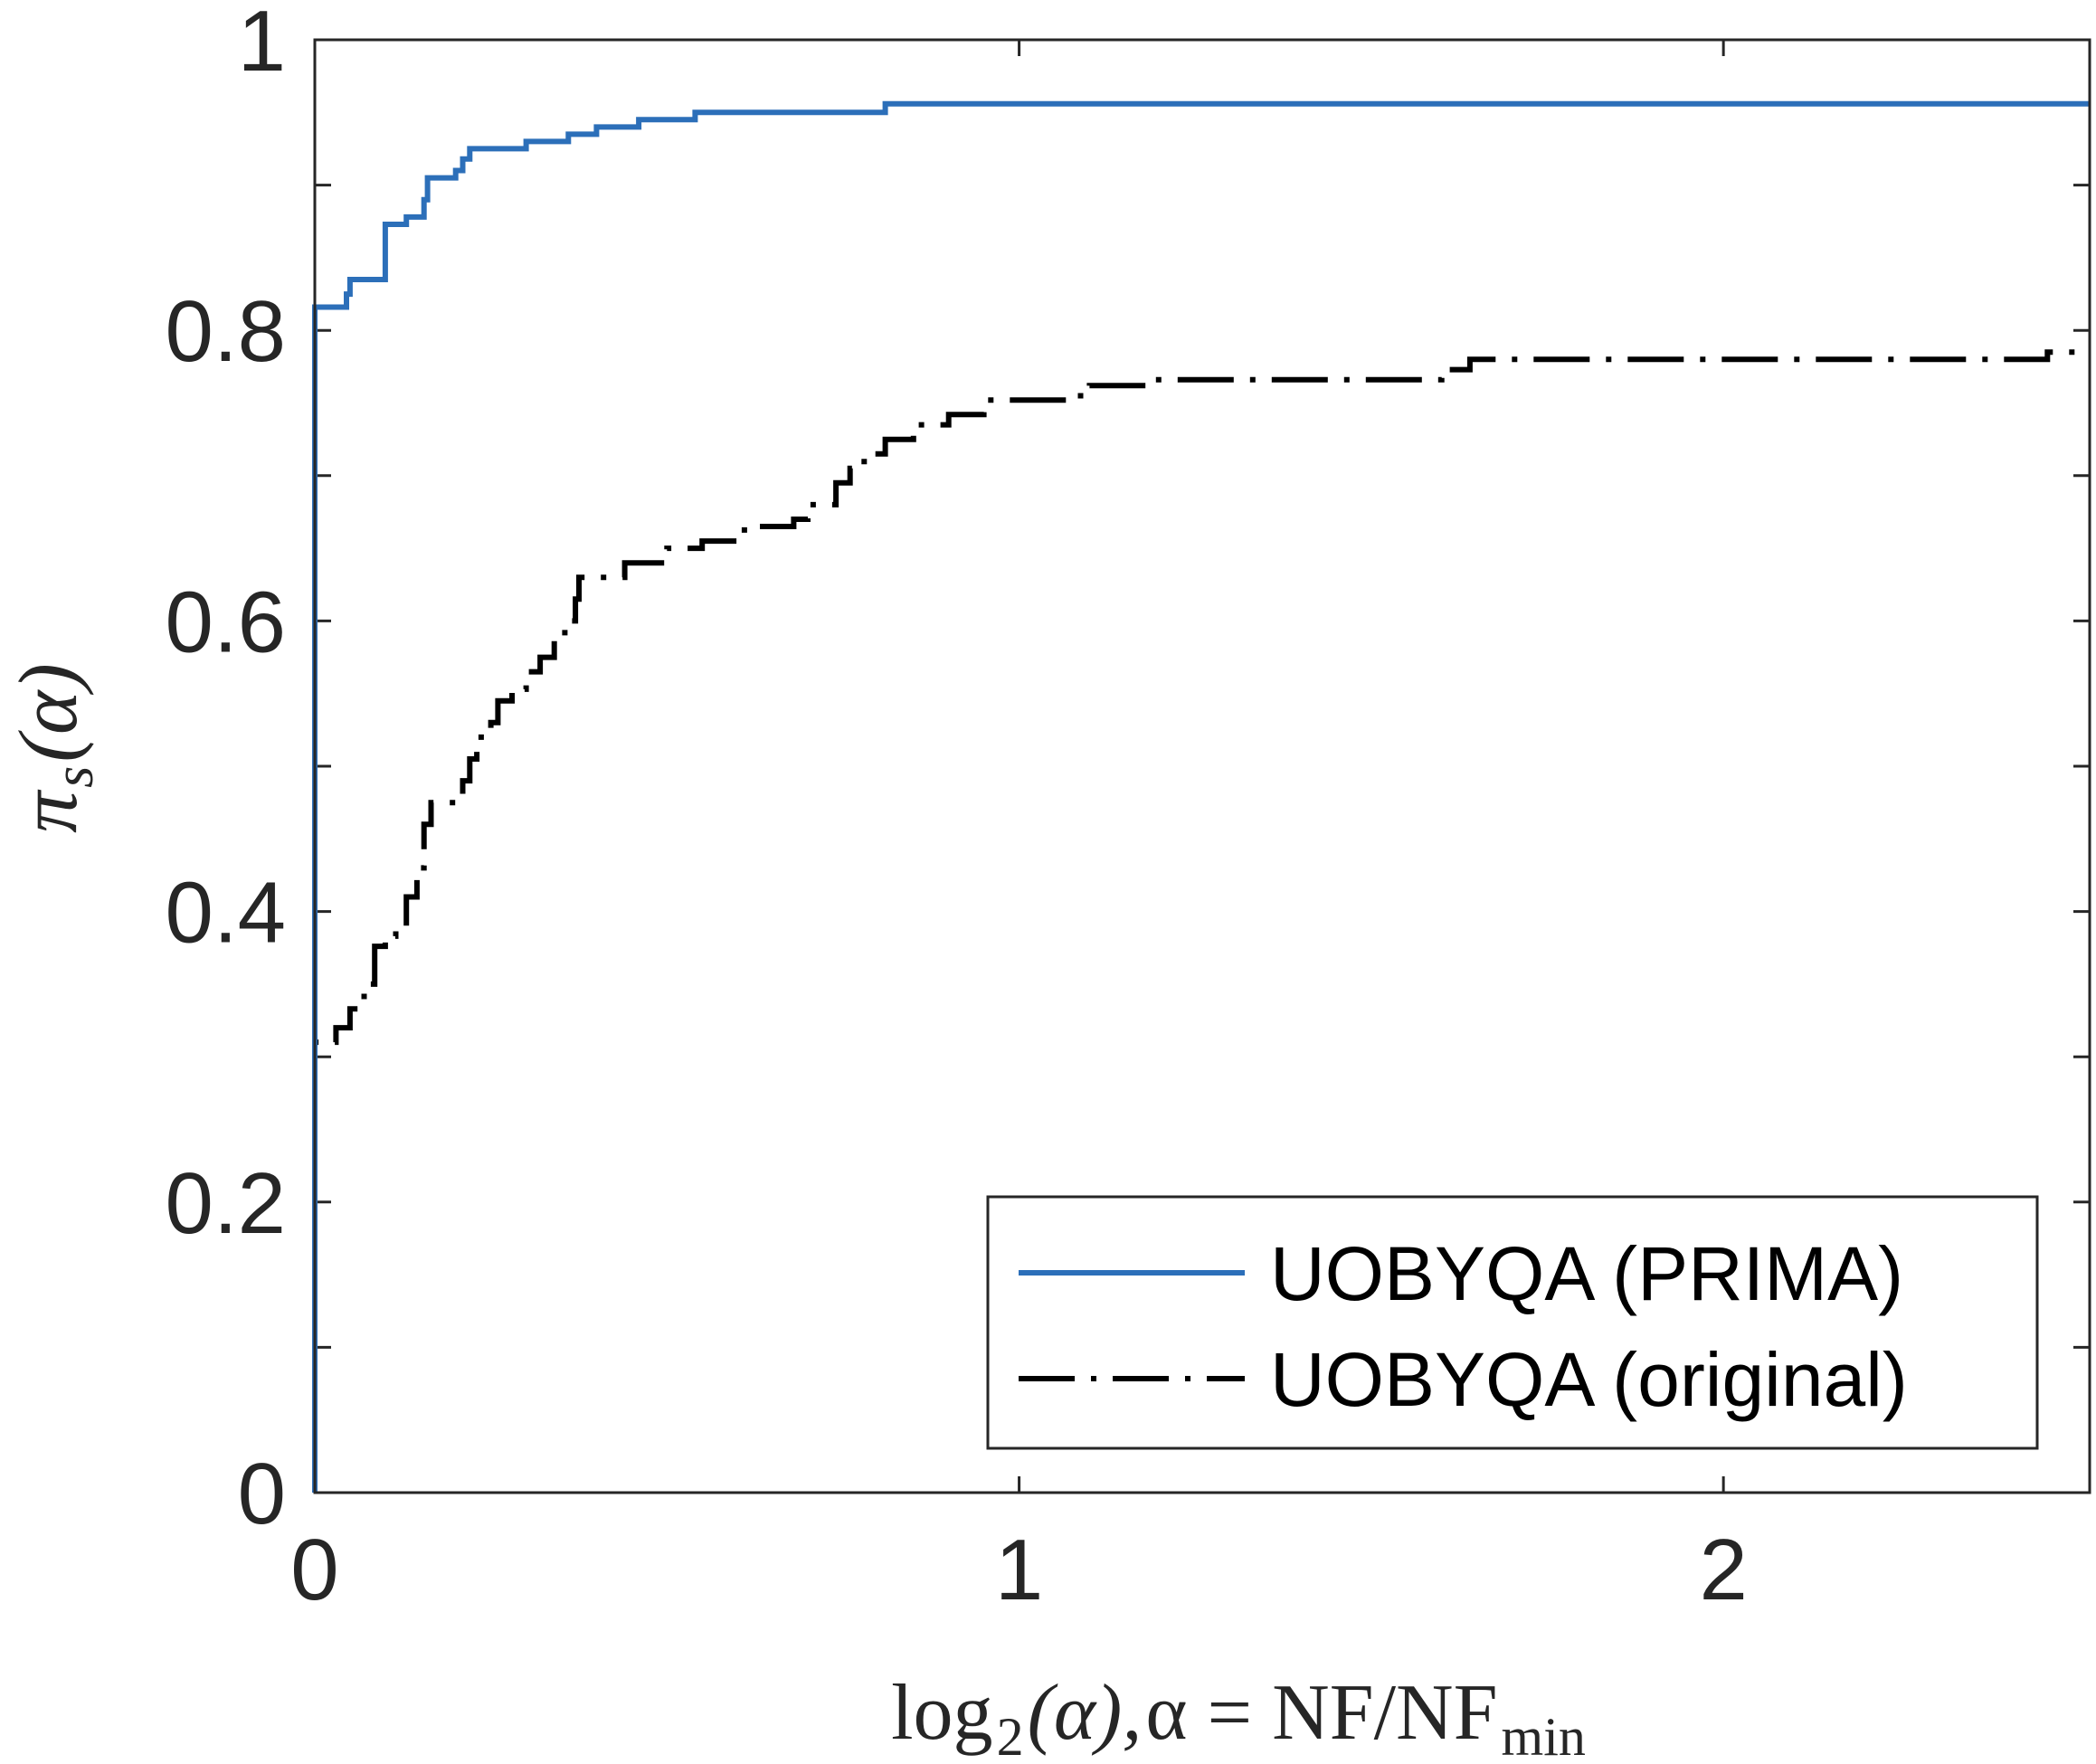  What do you see at coordinates (1544, 1735) in the screenshot?
I see `x-axis-label-equation-sub: min` at bounding box center [1544, 1735].